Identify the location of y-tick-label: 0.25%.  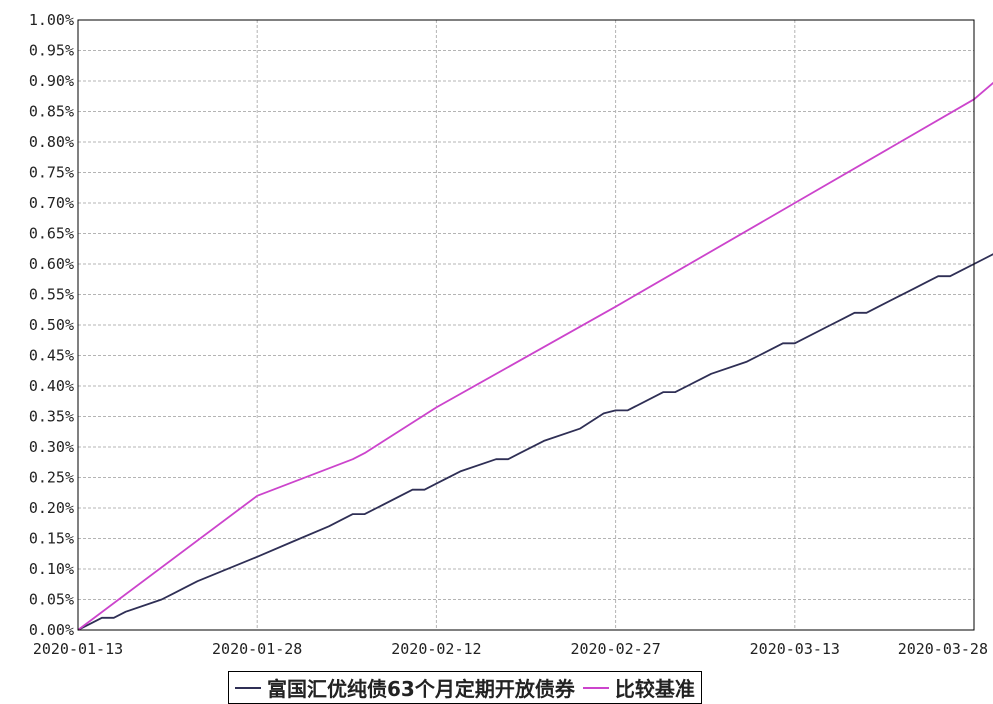
(51, 478).